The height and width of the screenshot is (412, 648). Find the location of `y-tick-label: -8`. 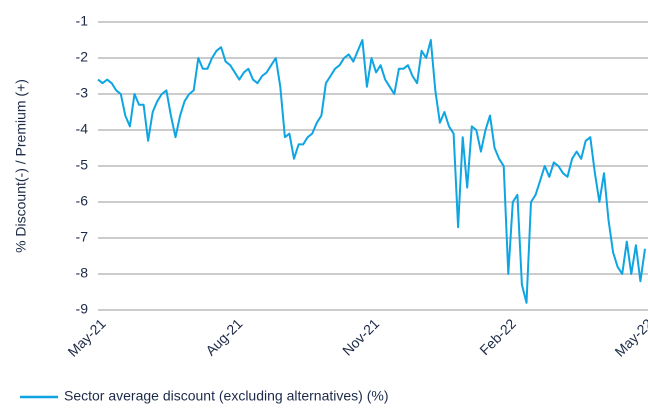

y-tick-label: -8 is located at coordinates (82, 273).